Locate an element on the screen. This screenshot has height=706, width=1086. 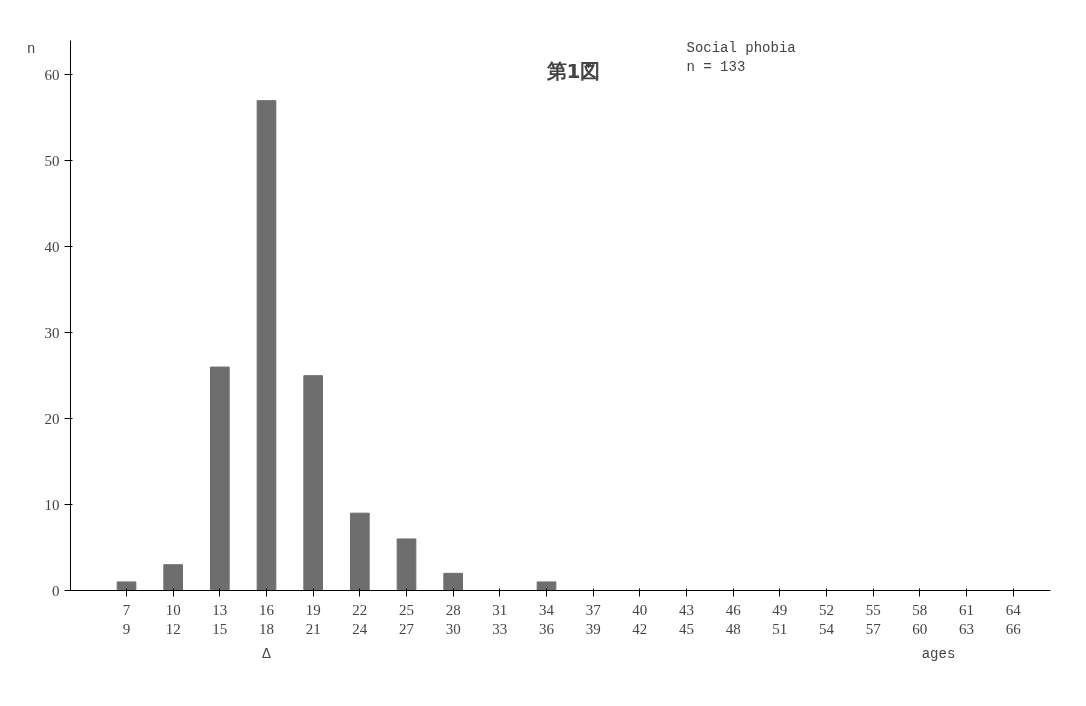
y-tick-label: 10 is located at coordinates (52, 504).